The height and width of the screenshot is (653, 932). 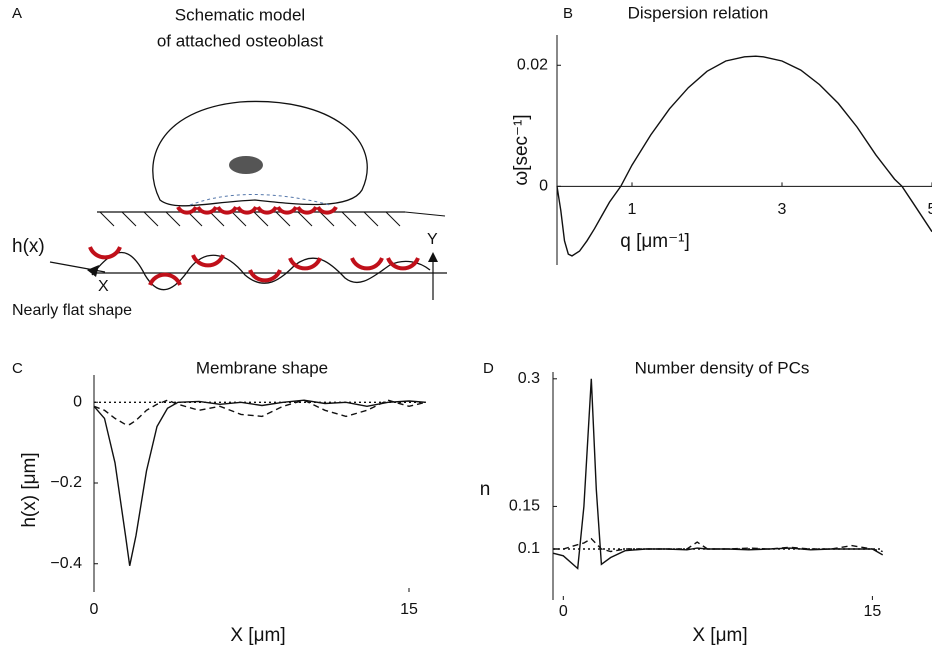 What do you see at coordinates (485, 489) in the screenshot?
I see `y-axis-label: n` at bounding box center [485, 489].